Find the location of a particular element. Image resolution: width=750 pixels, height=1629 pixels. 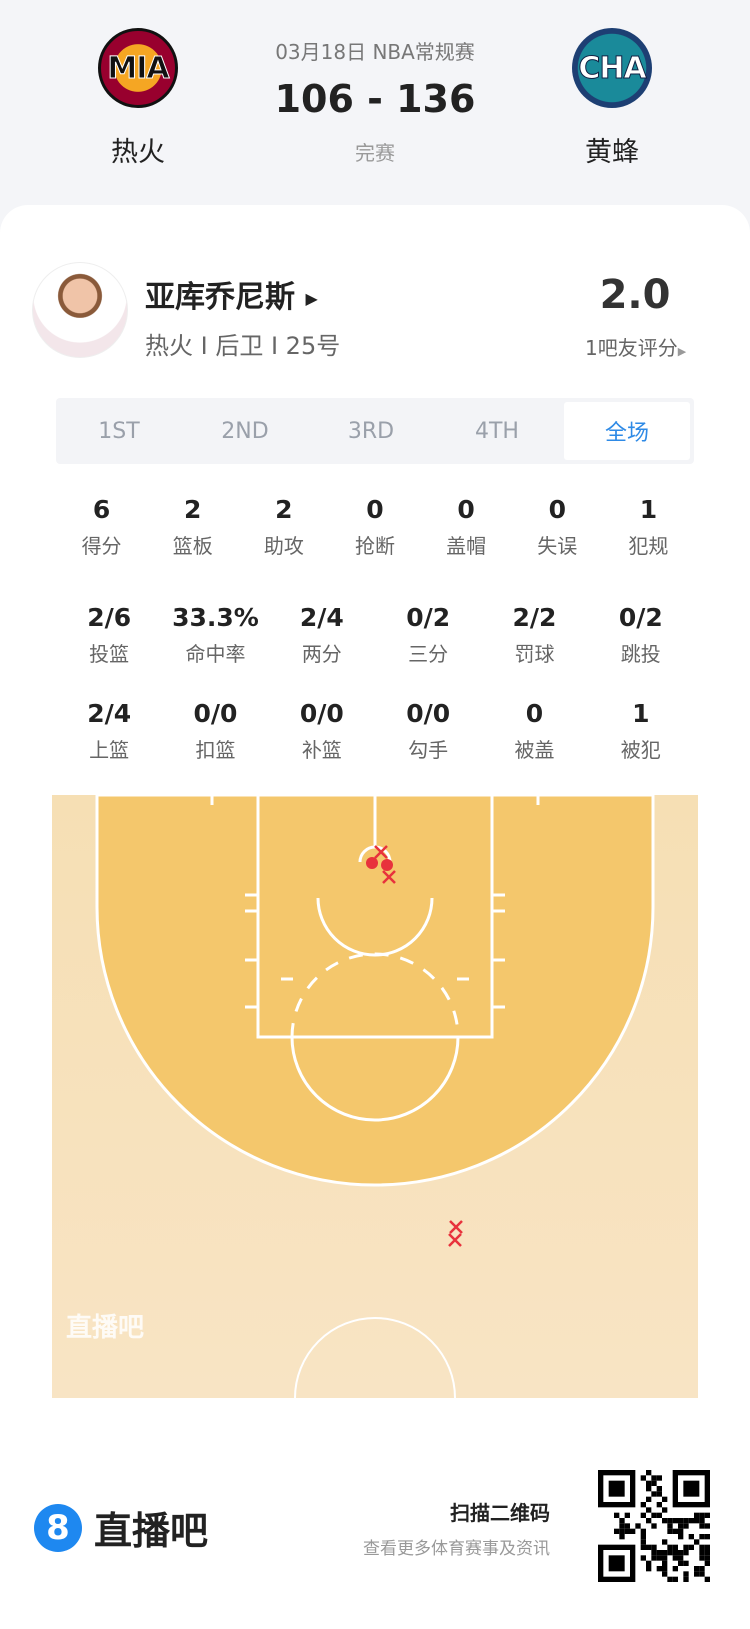

stat-item: 0/0 扣篮 is located at coordinates (215, 731).